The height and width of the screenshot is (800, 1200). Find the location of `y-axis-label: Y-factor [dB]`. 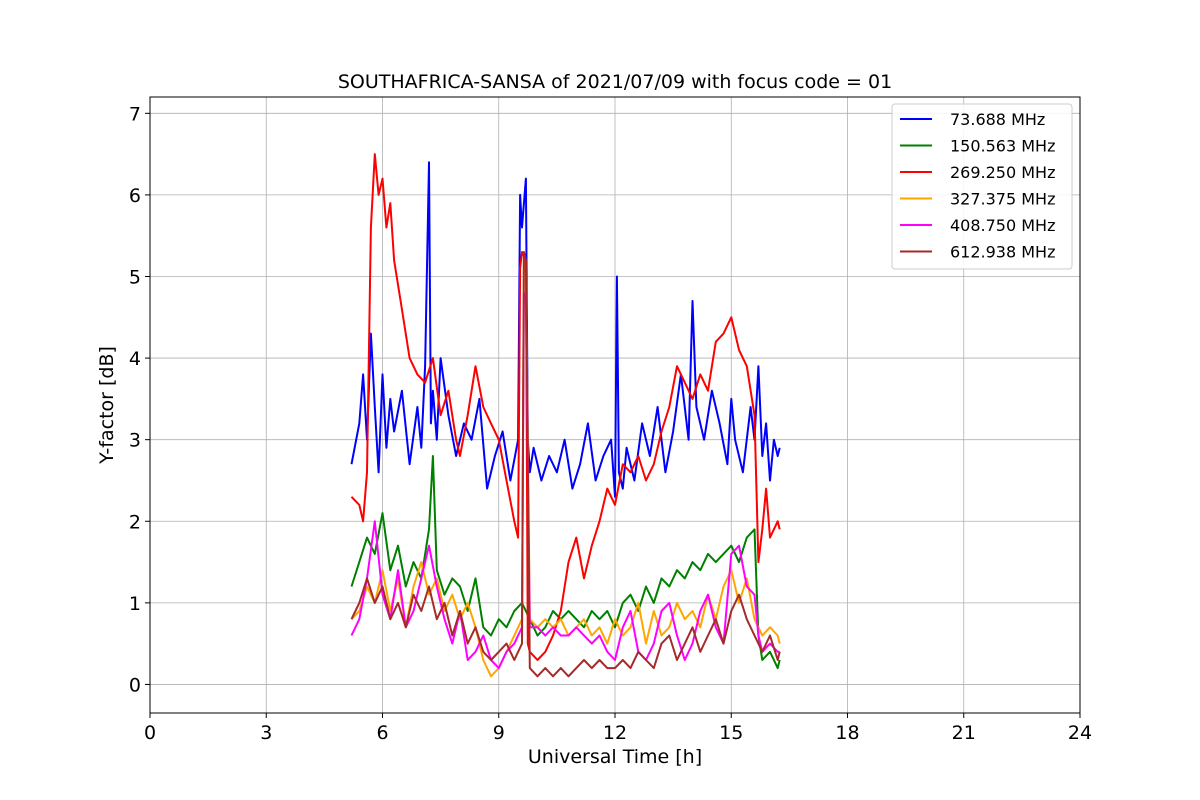

y-axis-label: Y-factor [dB] is located at coordinates (107, 405).